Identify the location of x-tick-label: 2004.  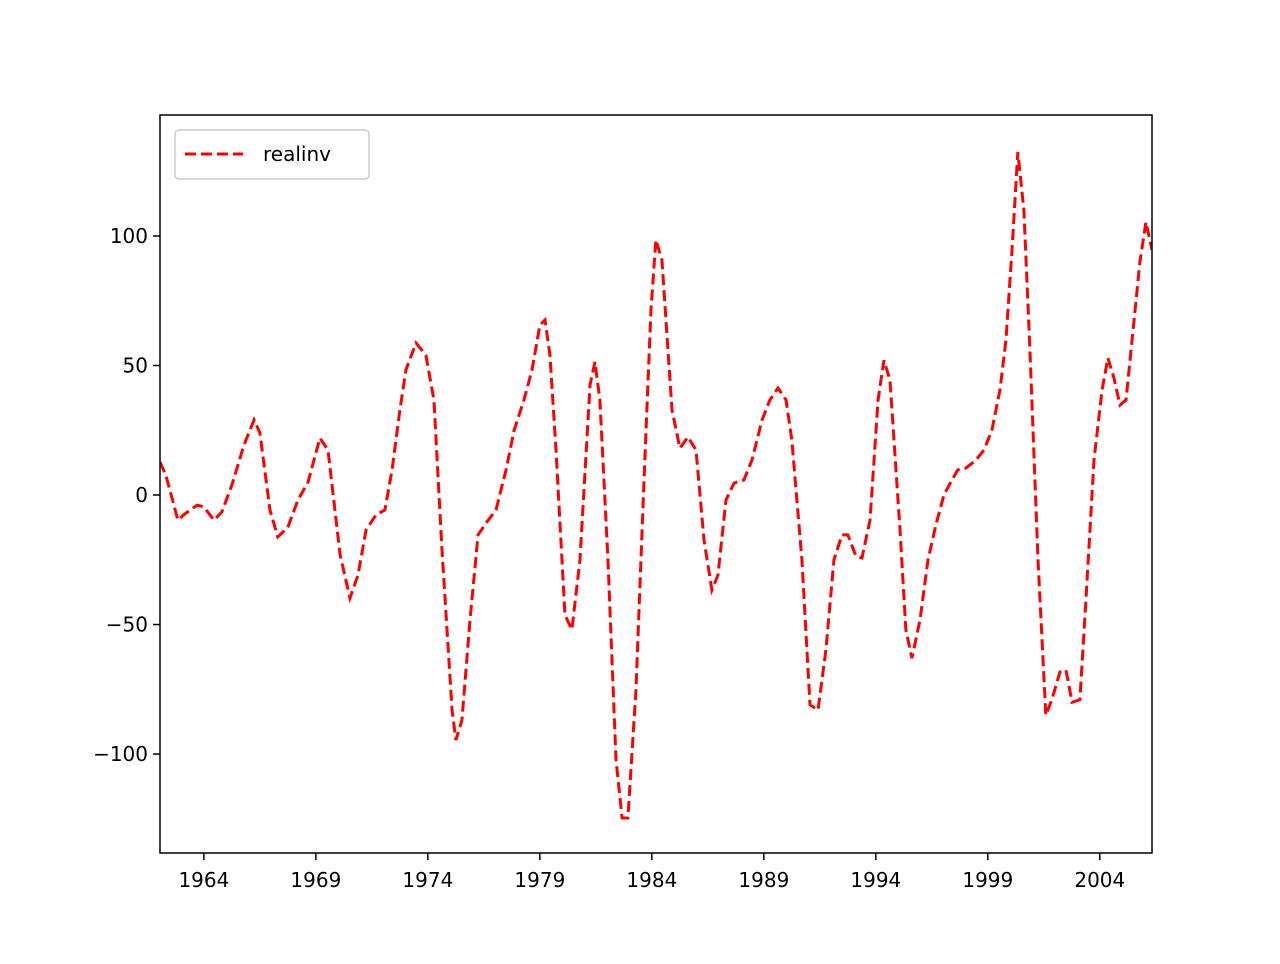
(1099, 880).